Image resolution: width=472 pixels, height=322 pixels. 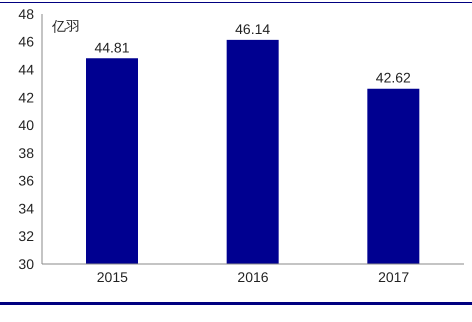 What do you see at coordinates (26, 14) in the screenshot?
I see `y-tick-label: 48` at bounding box center [26, 14].